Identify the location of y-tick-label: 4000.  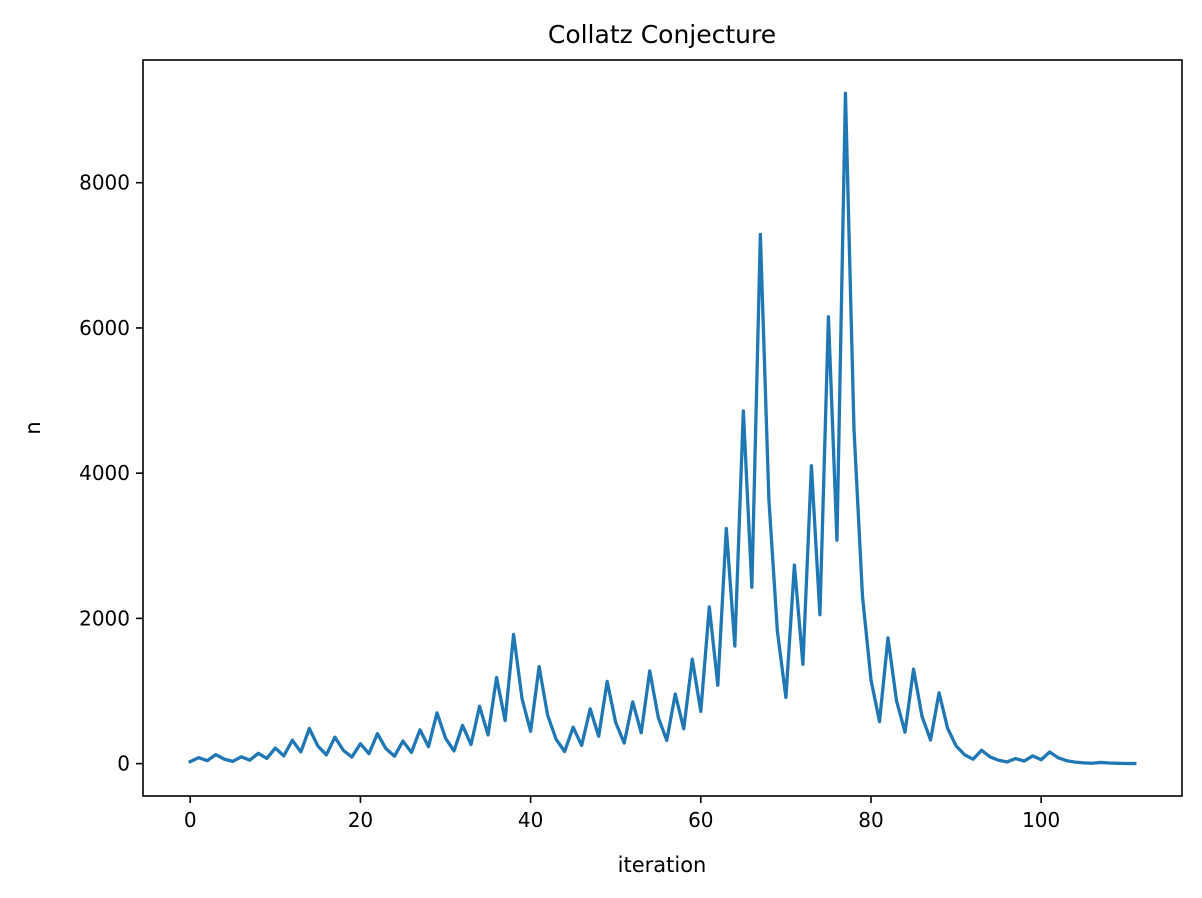
(104, 473).